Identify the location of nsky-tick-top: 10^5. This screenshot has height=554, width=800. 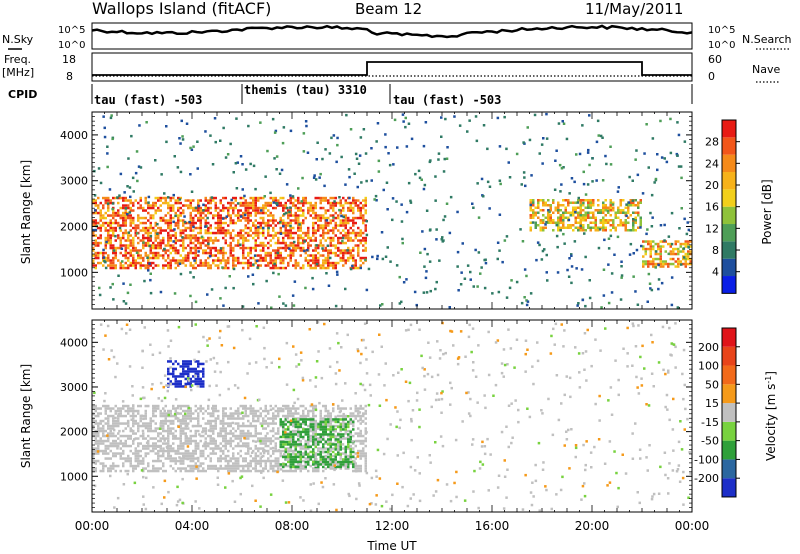
(71, 30).